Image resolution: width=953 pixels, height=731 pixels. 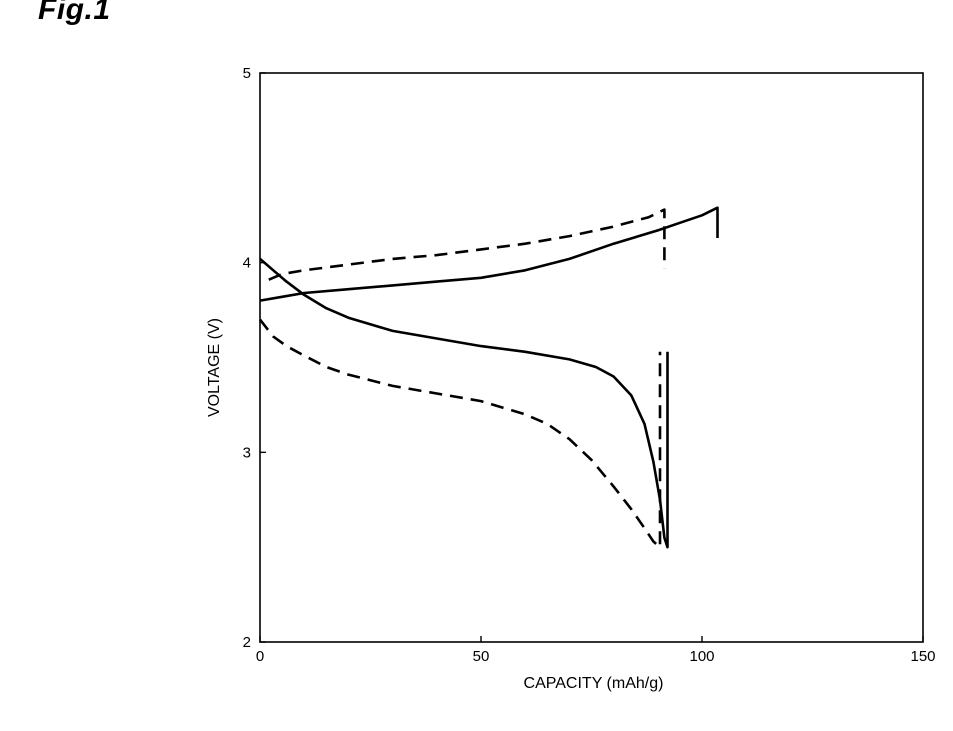 What do you see at coordinates (701, 656) in the screenshot?
I see `x-tick-label: 100` at bounding box center [701, 656].